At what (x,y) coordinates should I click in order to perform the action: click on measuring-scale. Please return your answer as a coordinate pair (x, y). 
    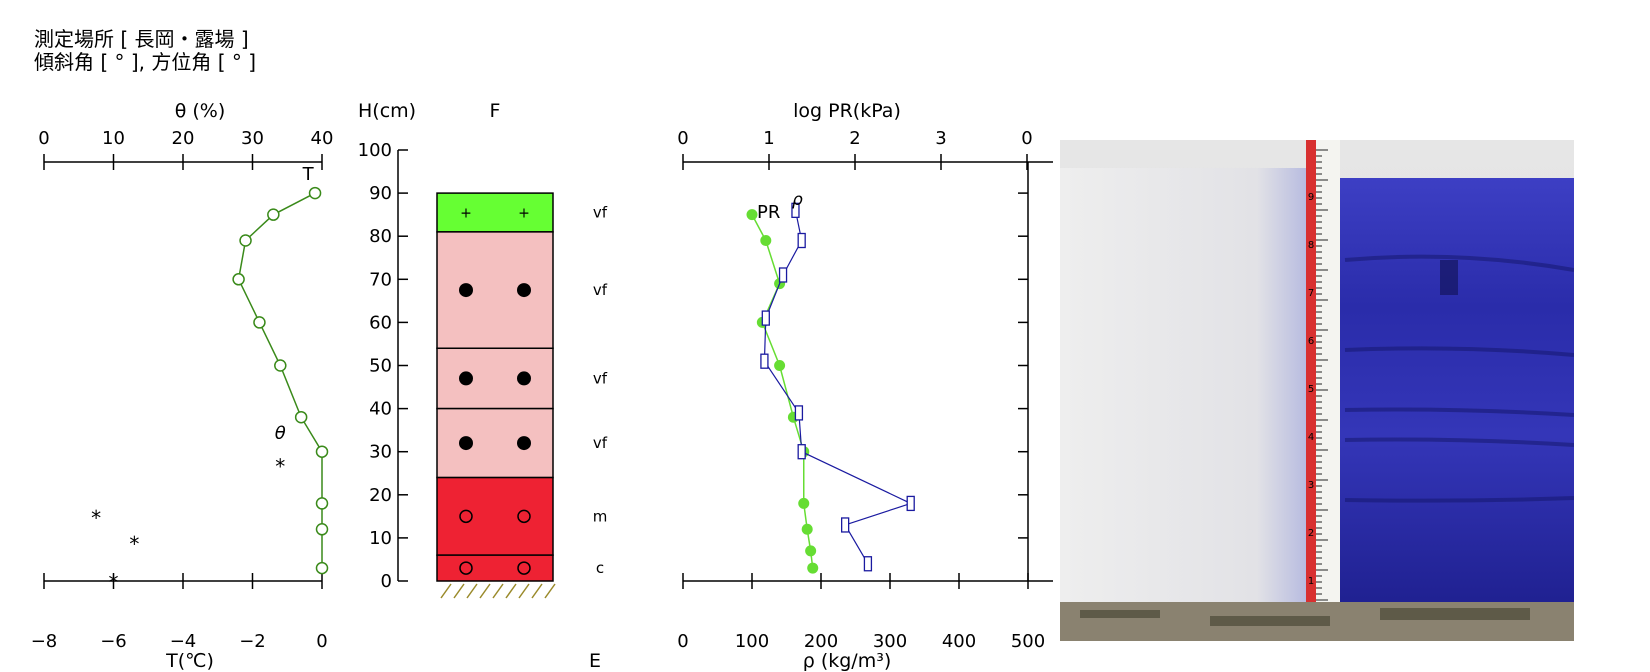
    Looking at the image, I should click on (1311, 385).